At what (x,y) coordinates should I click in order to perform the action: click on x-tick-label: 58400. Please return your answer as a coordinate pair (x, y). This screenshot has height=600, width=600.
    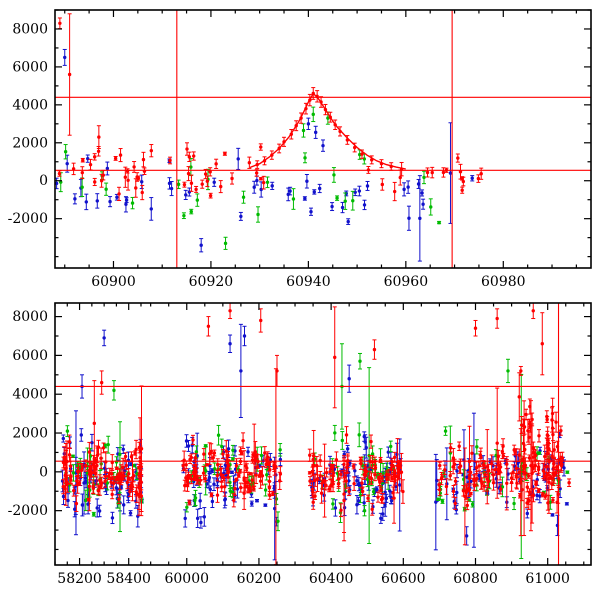
    Looking at the image, I should click on (128, 579).